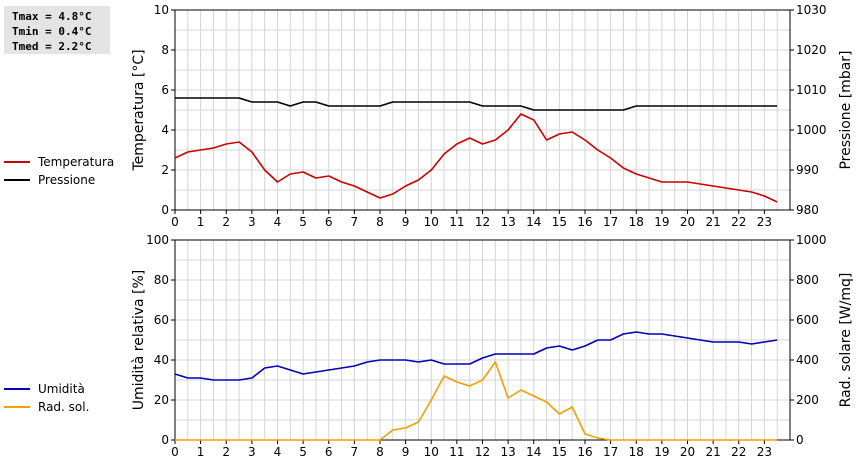 The height and width of the screenshot is (460, 860). What do you see at coordinates (161, 280) in the screenshot?
I see `y-tick-label: 80` at bounding box center [161, 280].